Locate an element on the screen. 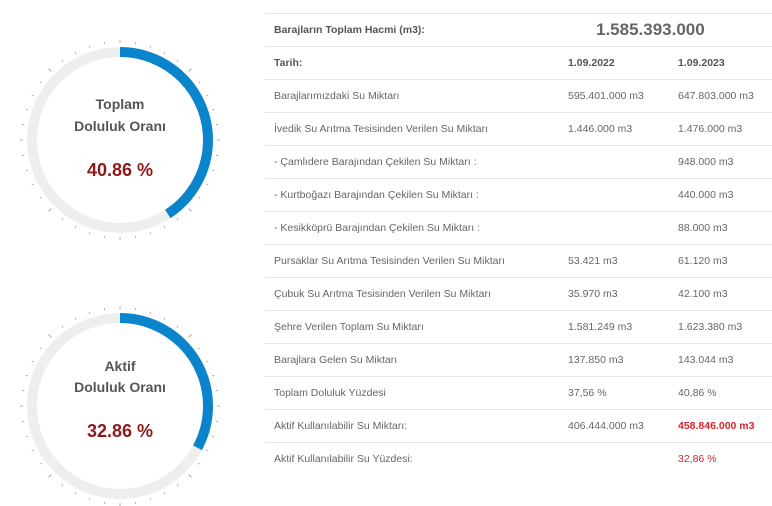 The width and height of the screenshot is (772, 506). gauge-value: 32.86 % is located at coordinates (120, 431).